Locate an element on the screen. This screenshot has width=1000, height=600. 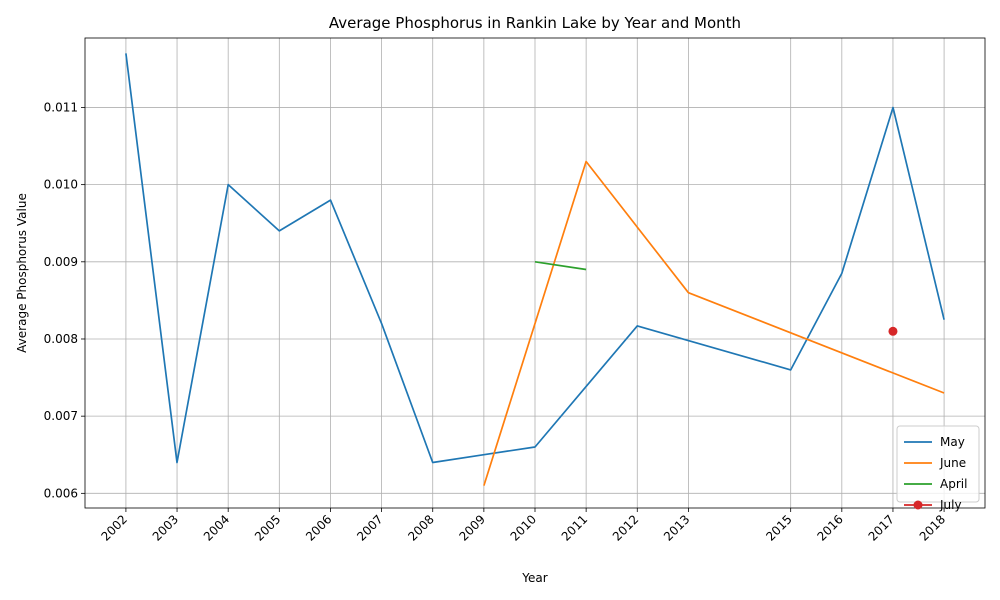
x-tick-label: 2009 is located at coordinates (471, 527).